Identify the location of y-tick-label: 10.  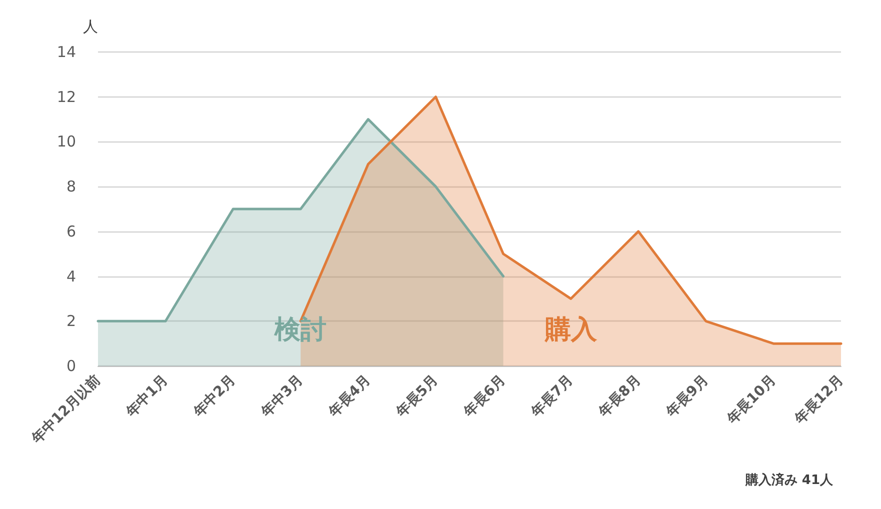
(66, 141).